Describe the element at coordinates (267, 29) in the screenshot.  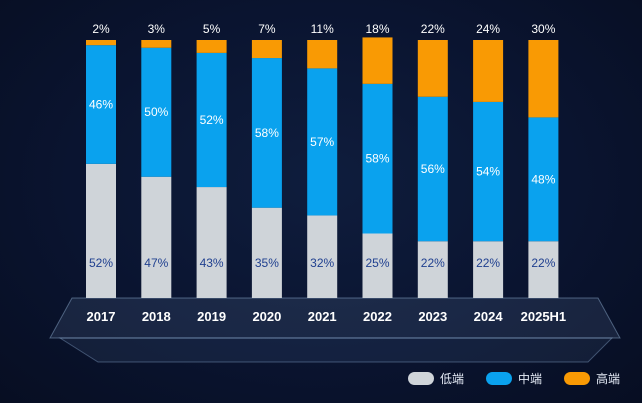
I see `data-label: 7%` at that location.